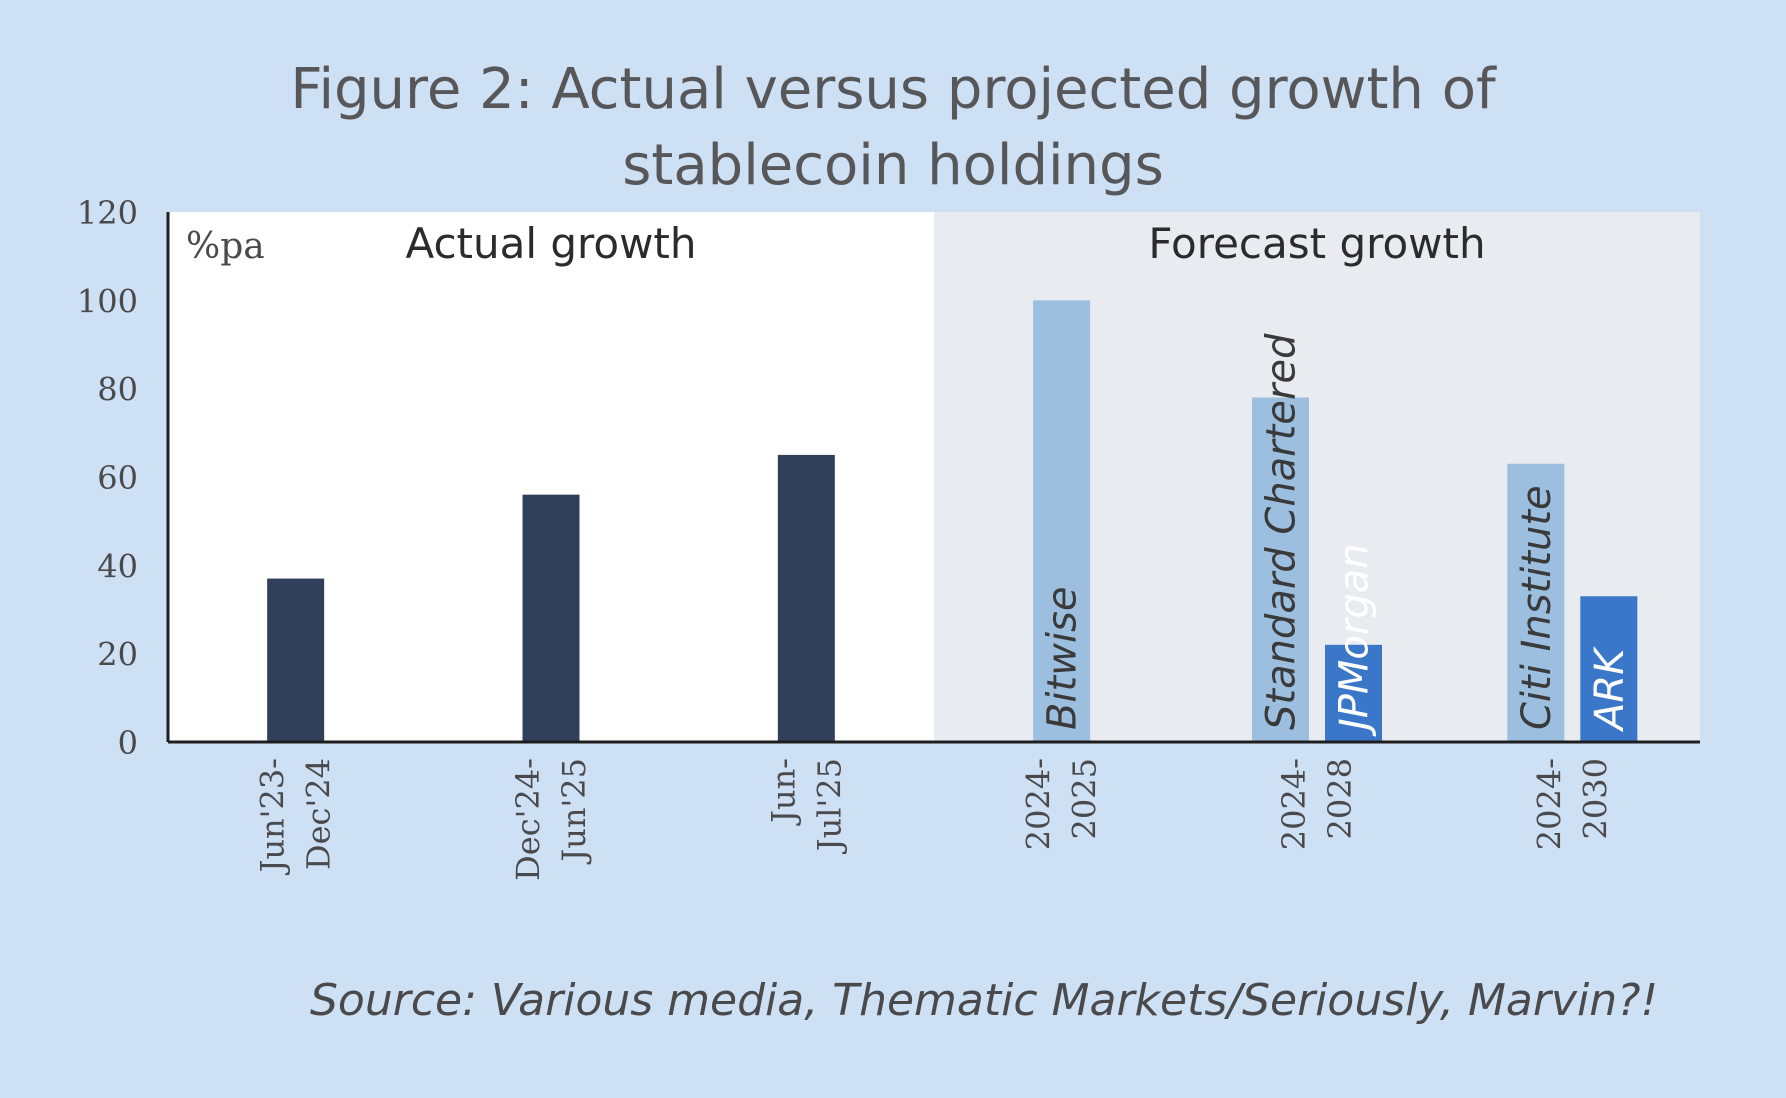 The image size is (1786, 1098). What do you see at coordinates (319, 814) in the screenshot?
I see `x-tick-label: Dec'24` at bounding box center [319, 814].